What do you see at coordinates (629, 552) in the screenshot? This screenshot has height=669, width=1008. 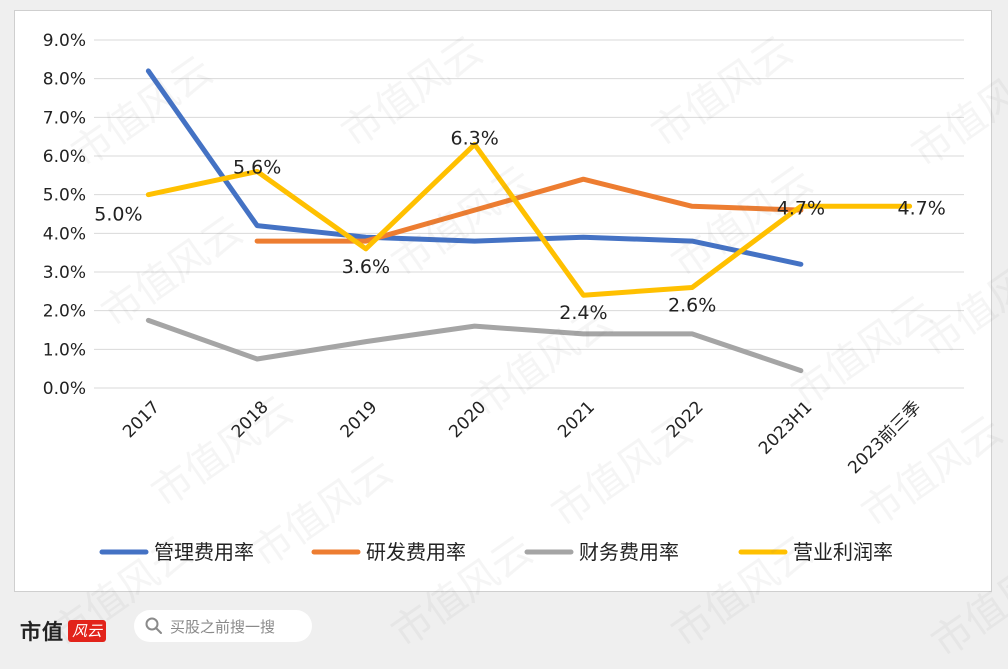 I see `legend-label: 财务费用率` at bounding box center [629, 552].